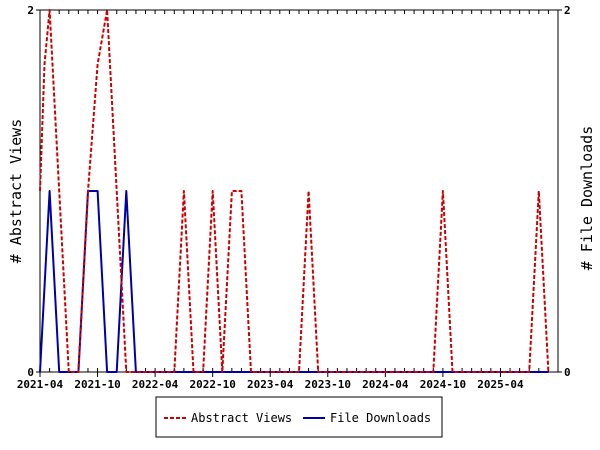 Image resolution: width=600 pixels, height=450 pixels. I want to click on x-tick-label: 2024-04, so click(385, 384).